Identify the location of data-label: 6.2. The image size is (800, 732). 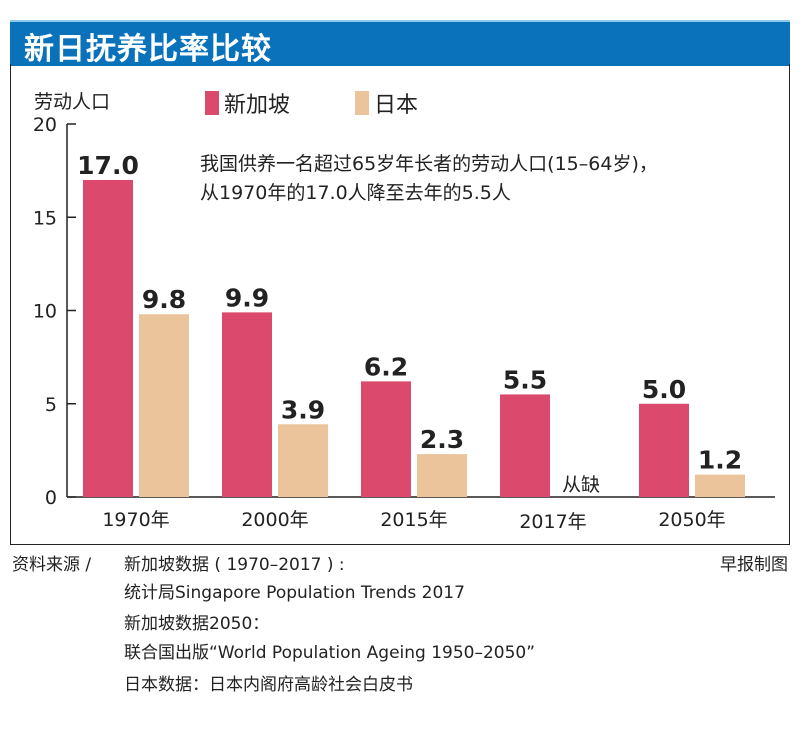
(386, 366).